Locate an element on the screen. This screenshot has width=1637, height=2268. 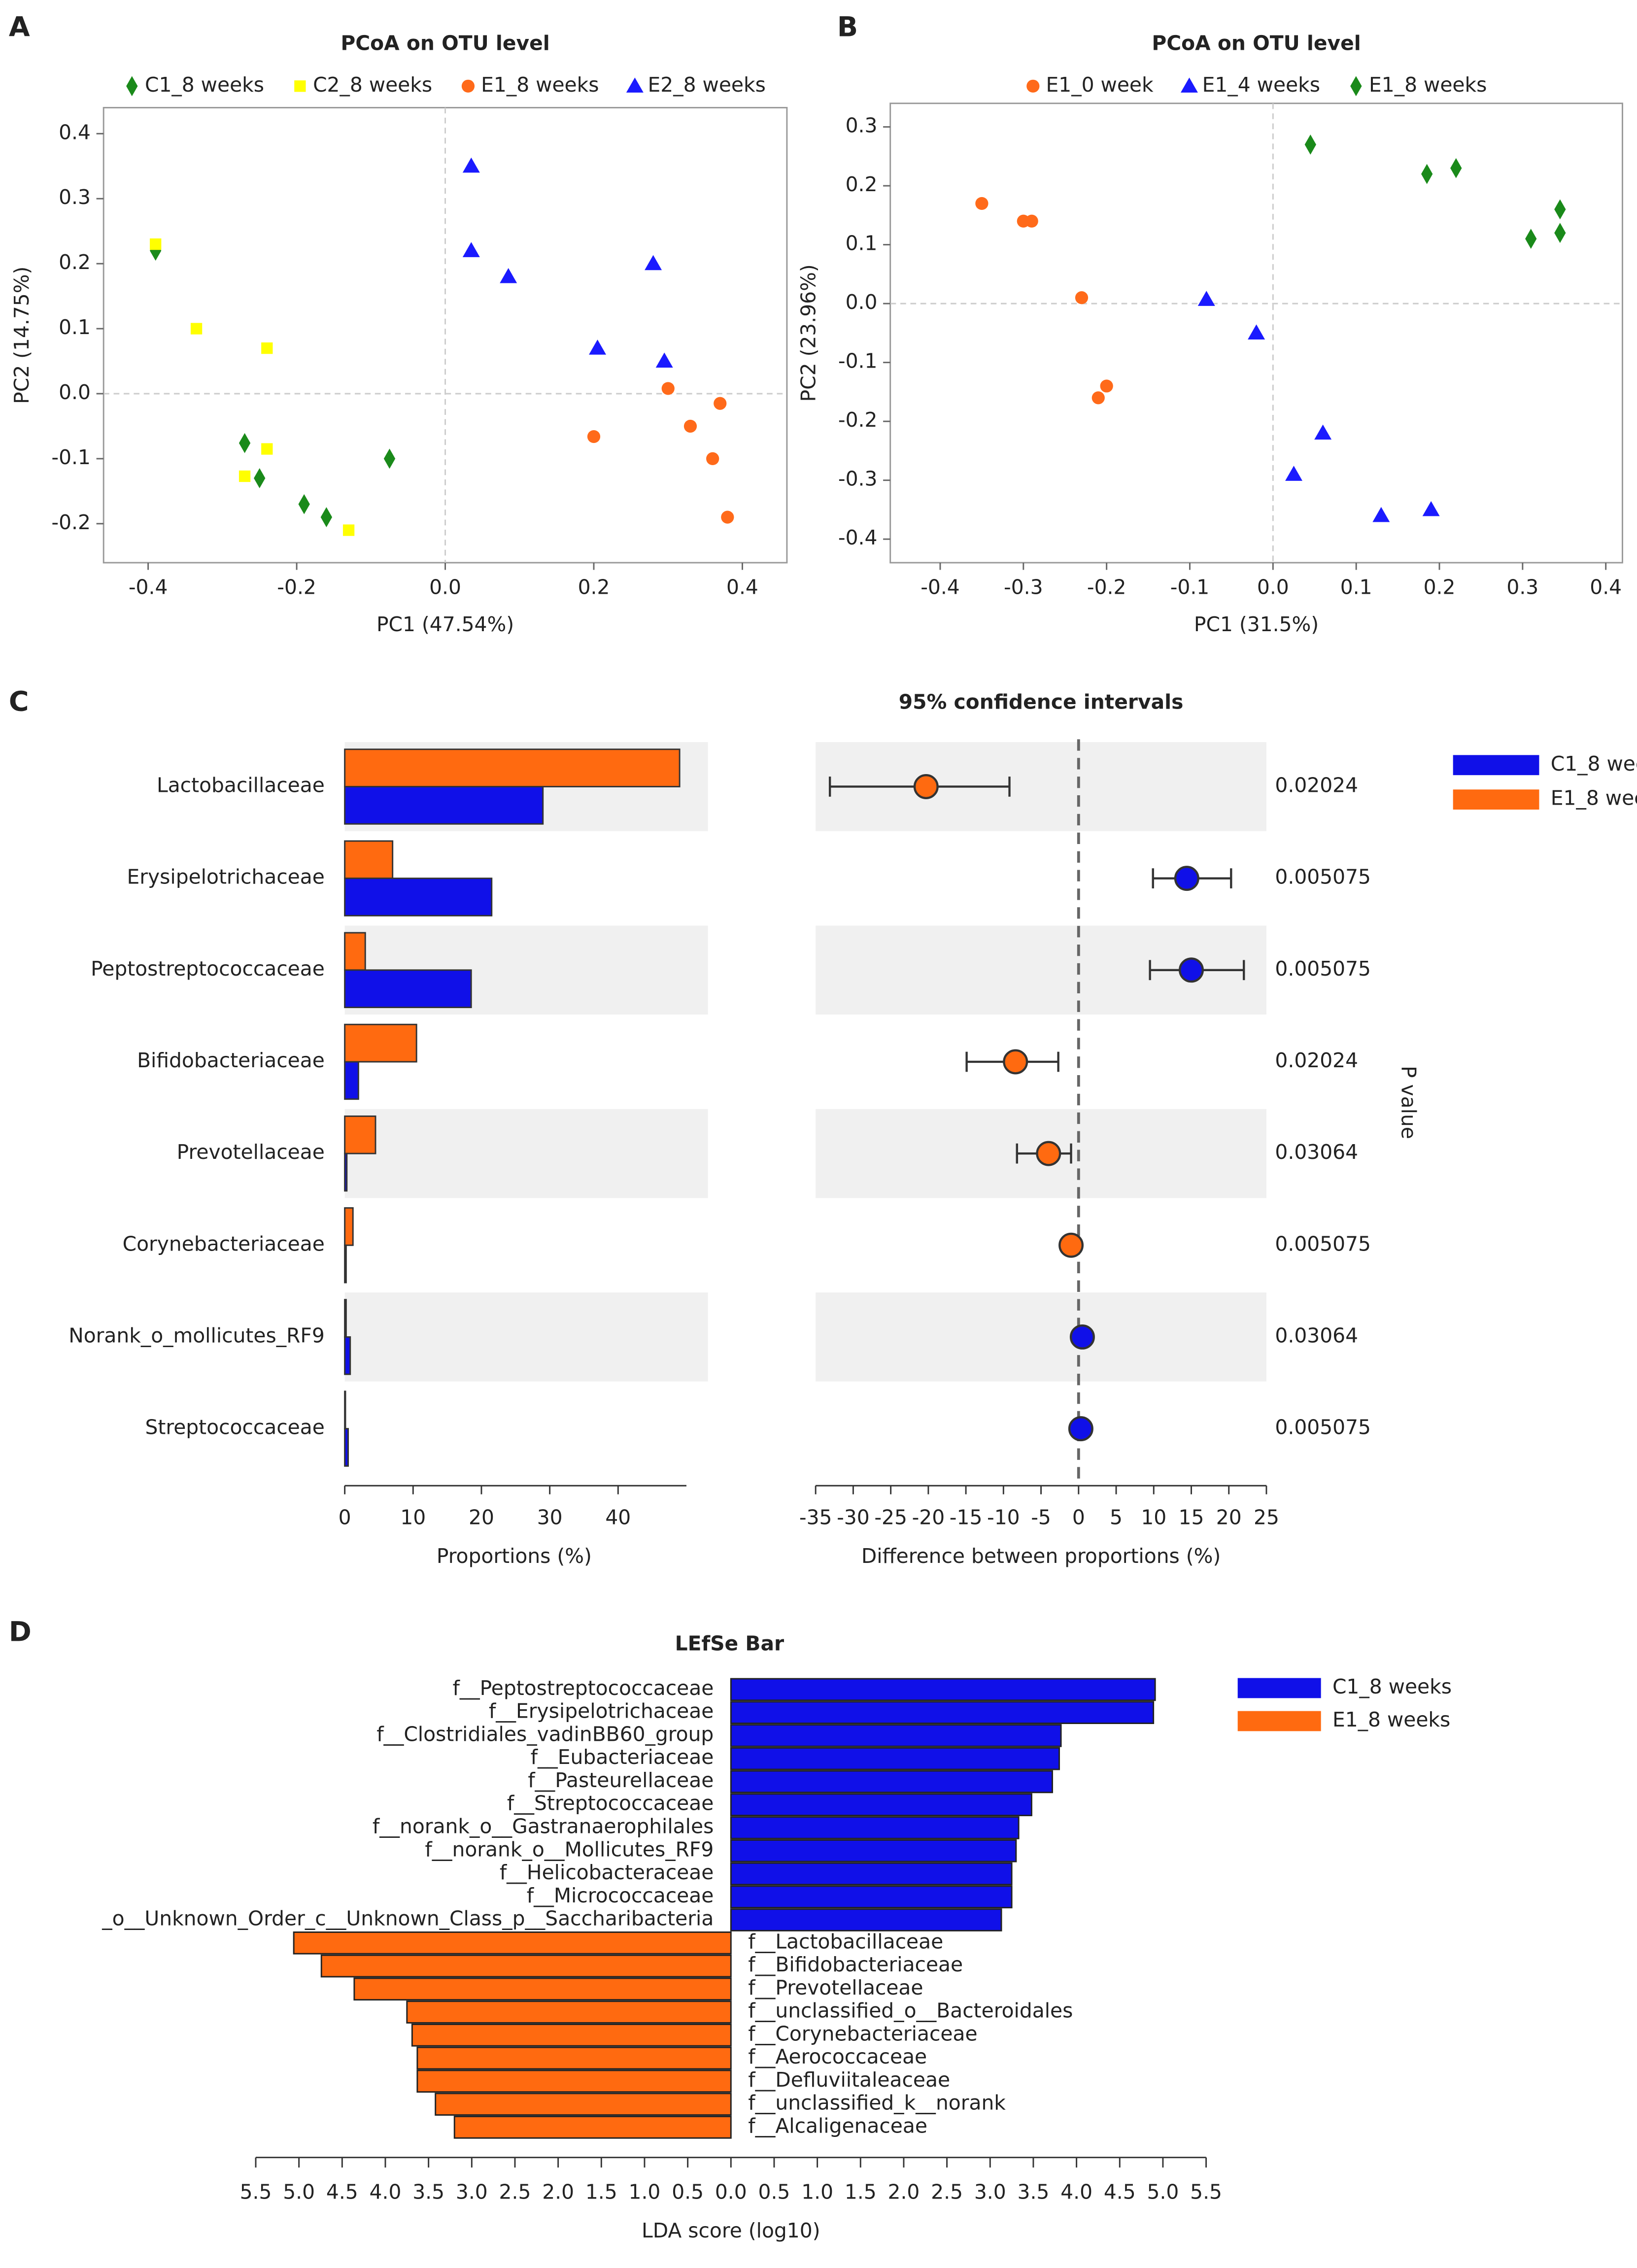
panel-label: A is located at coordinates (19, 27).